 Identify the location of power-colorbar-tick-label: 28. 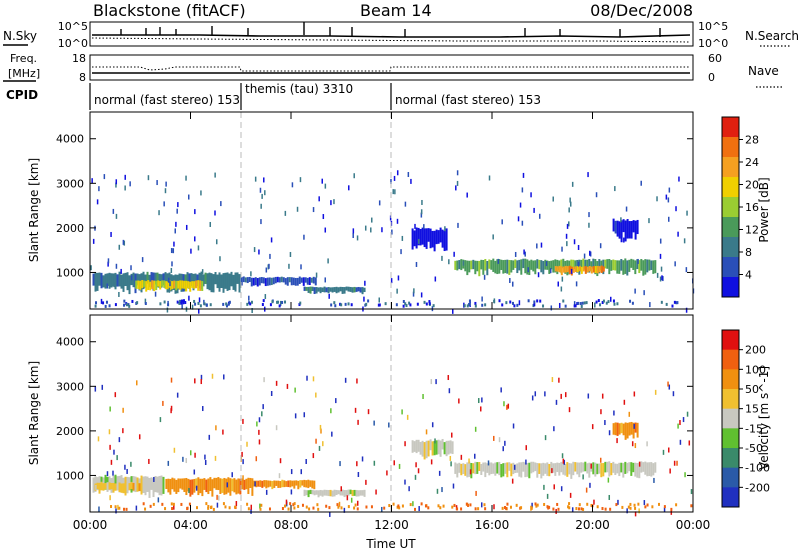
(752, 140).